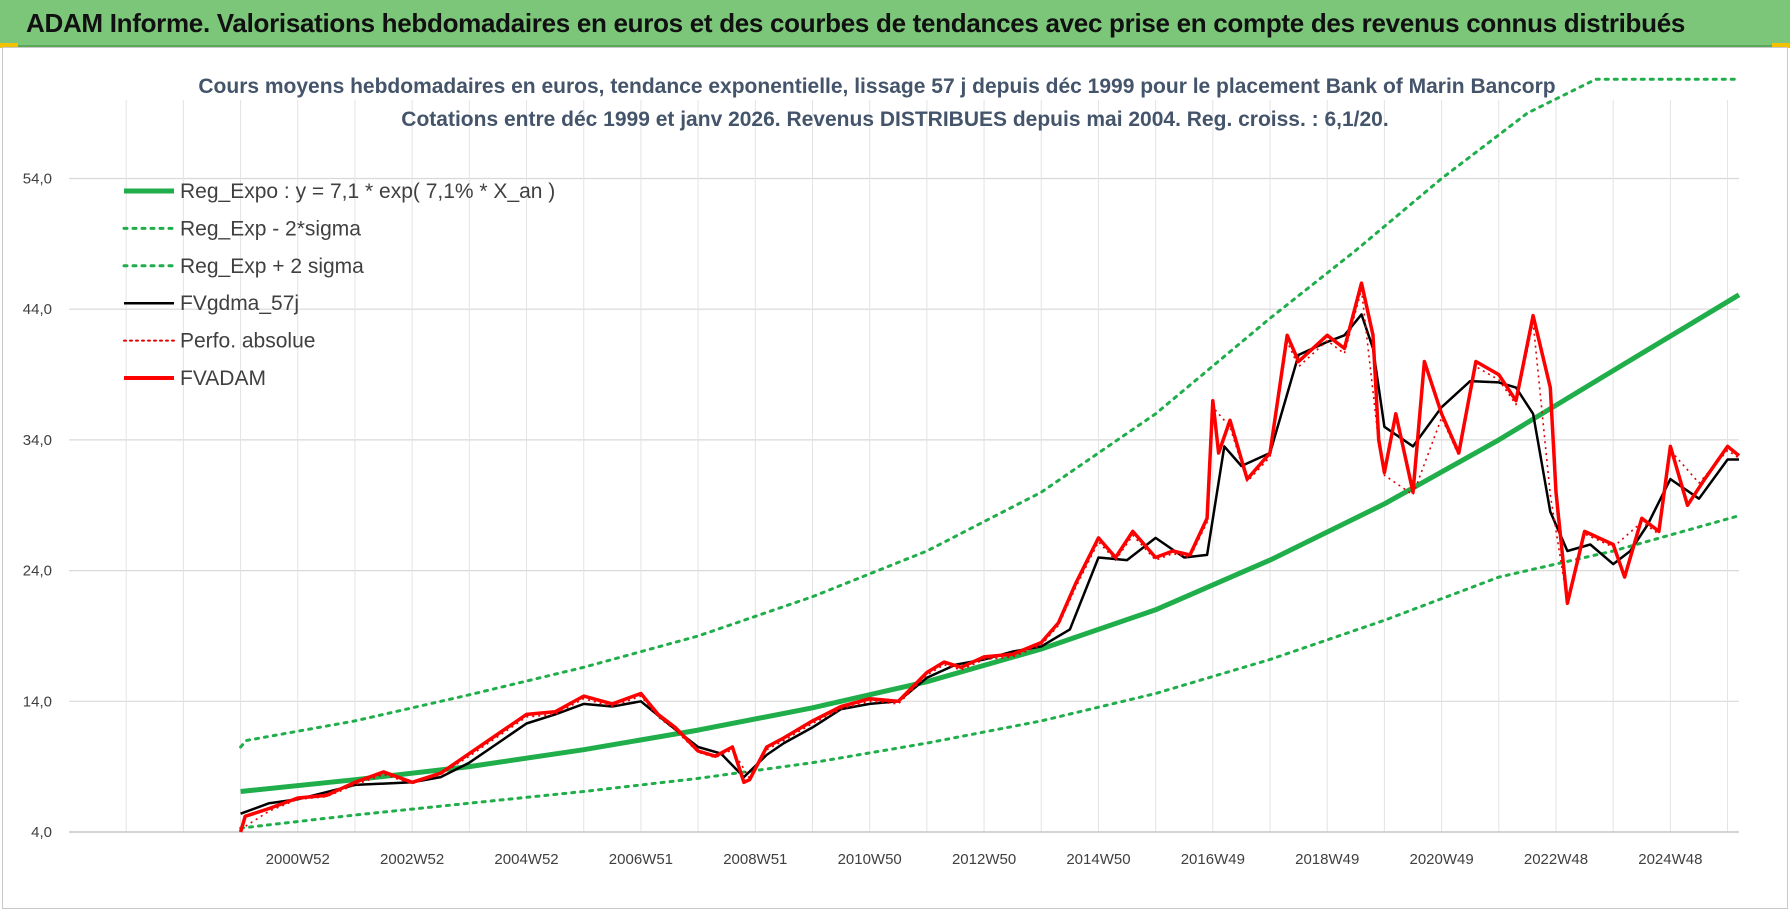 The image size is (1790, 912). I want to click on y-tick-label: 54,0, so click(37, 179).